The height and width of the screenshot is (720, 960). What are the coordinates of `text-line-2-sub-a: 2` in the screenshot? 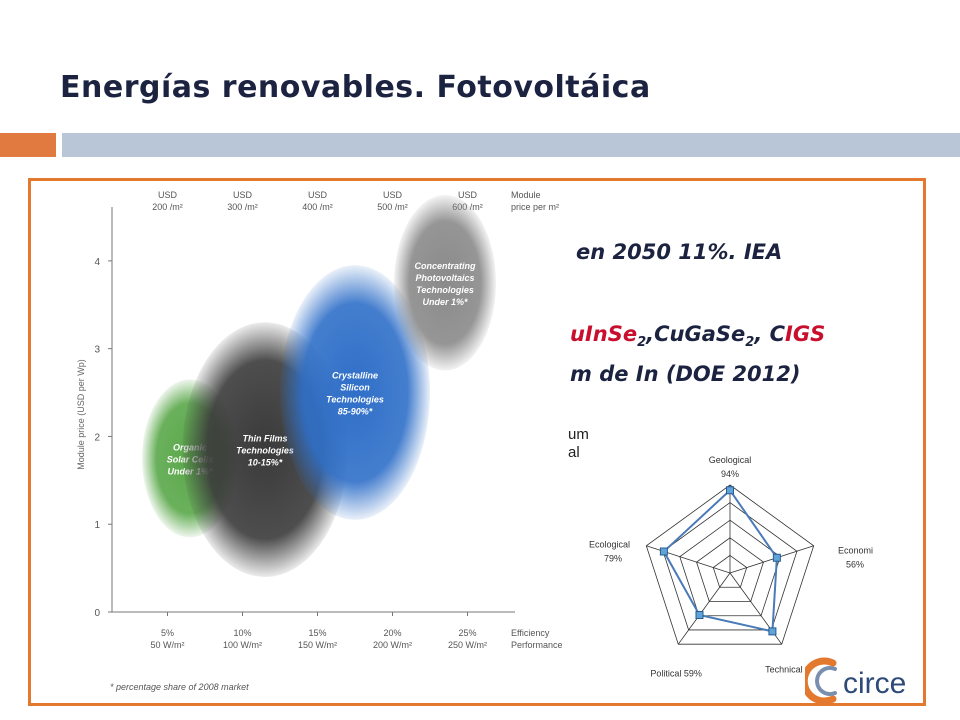 It's located at (642, 343).